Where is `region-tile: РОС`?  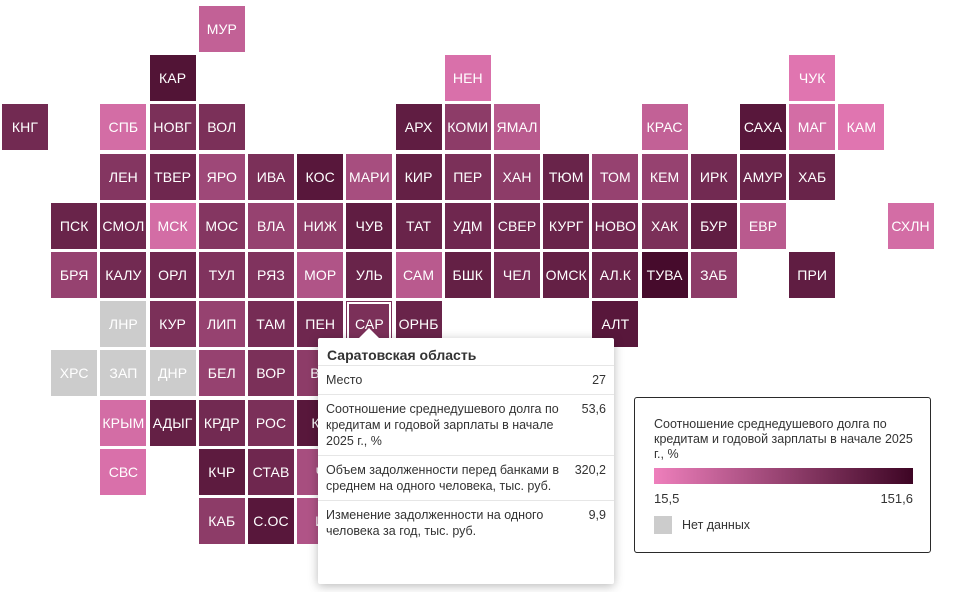
region-tile: РОС is located at coordinates (271, 422).